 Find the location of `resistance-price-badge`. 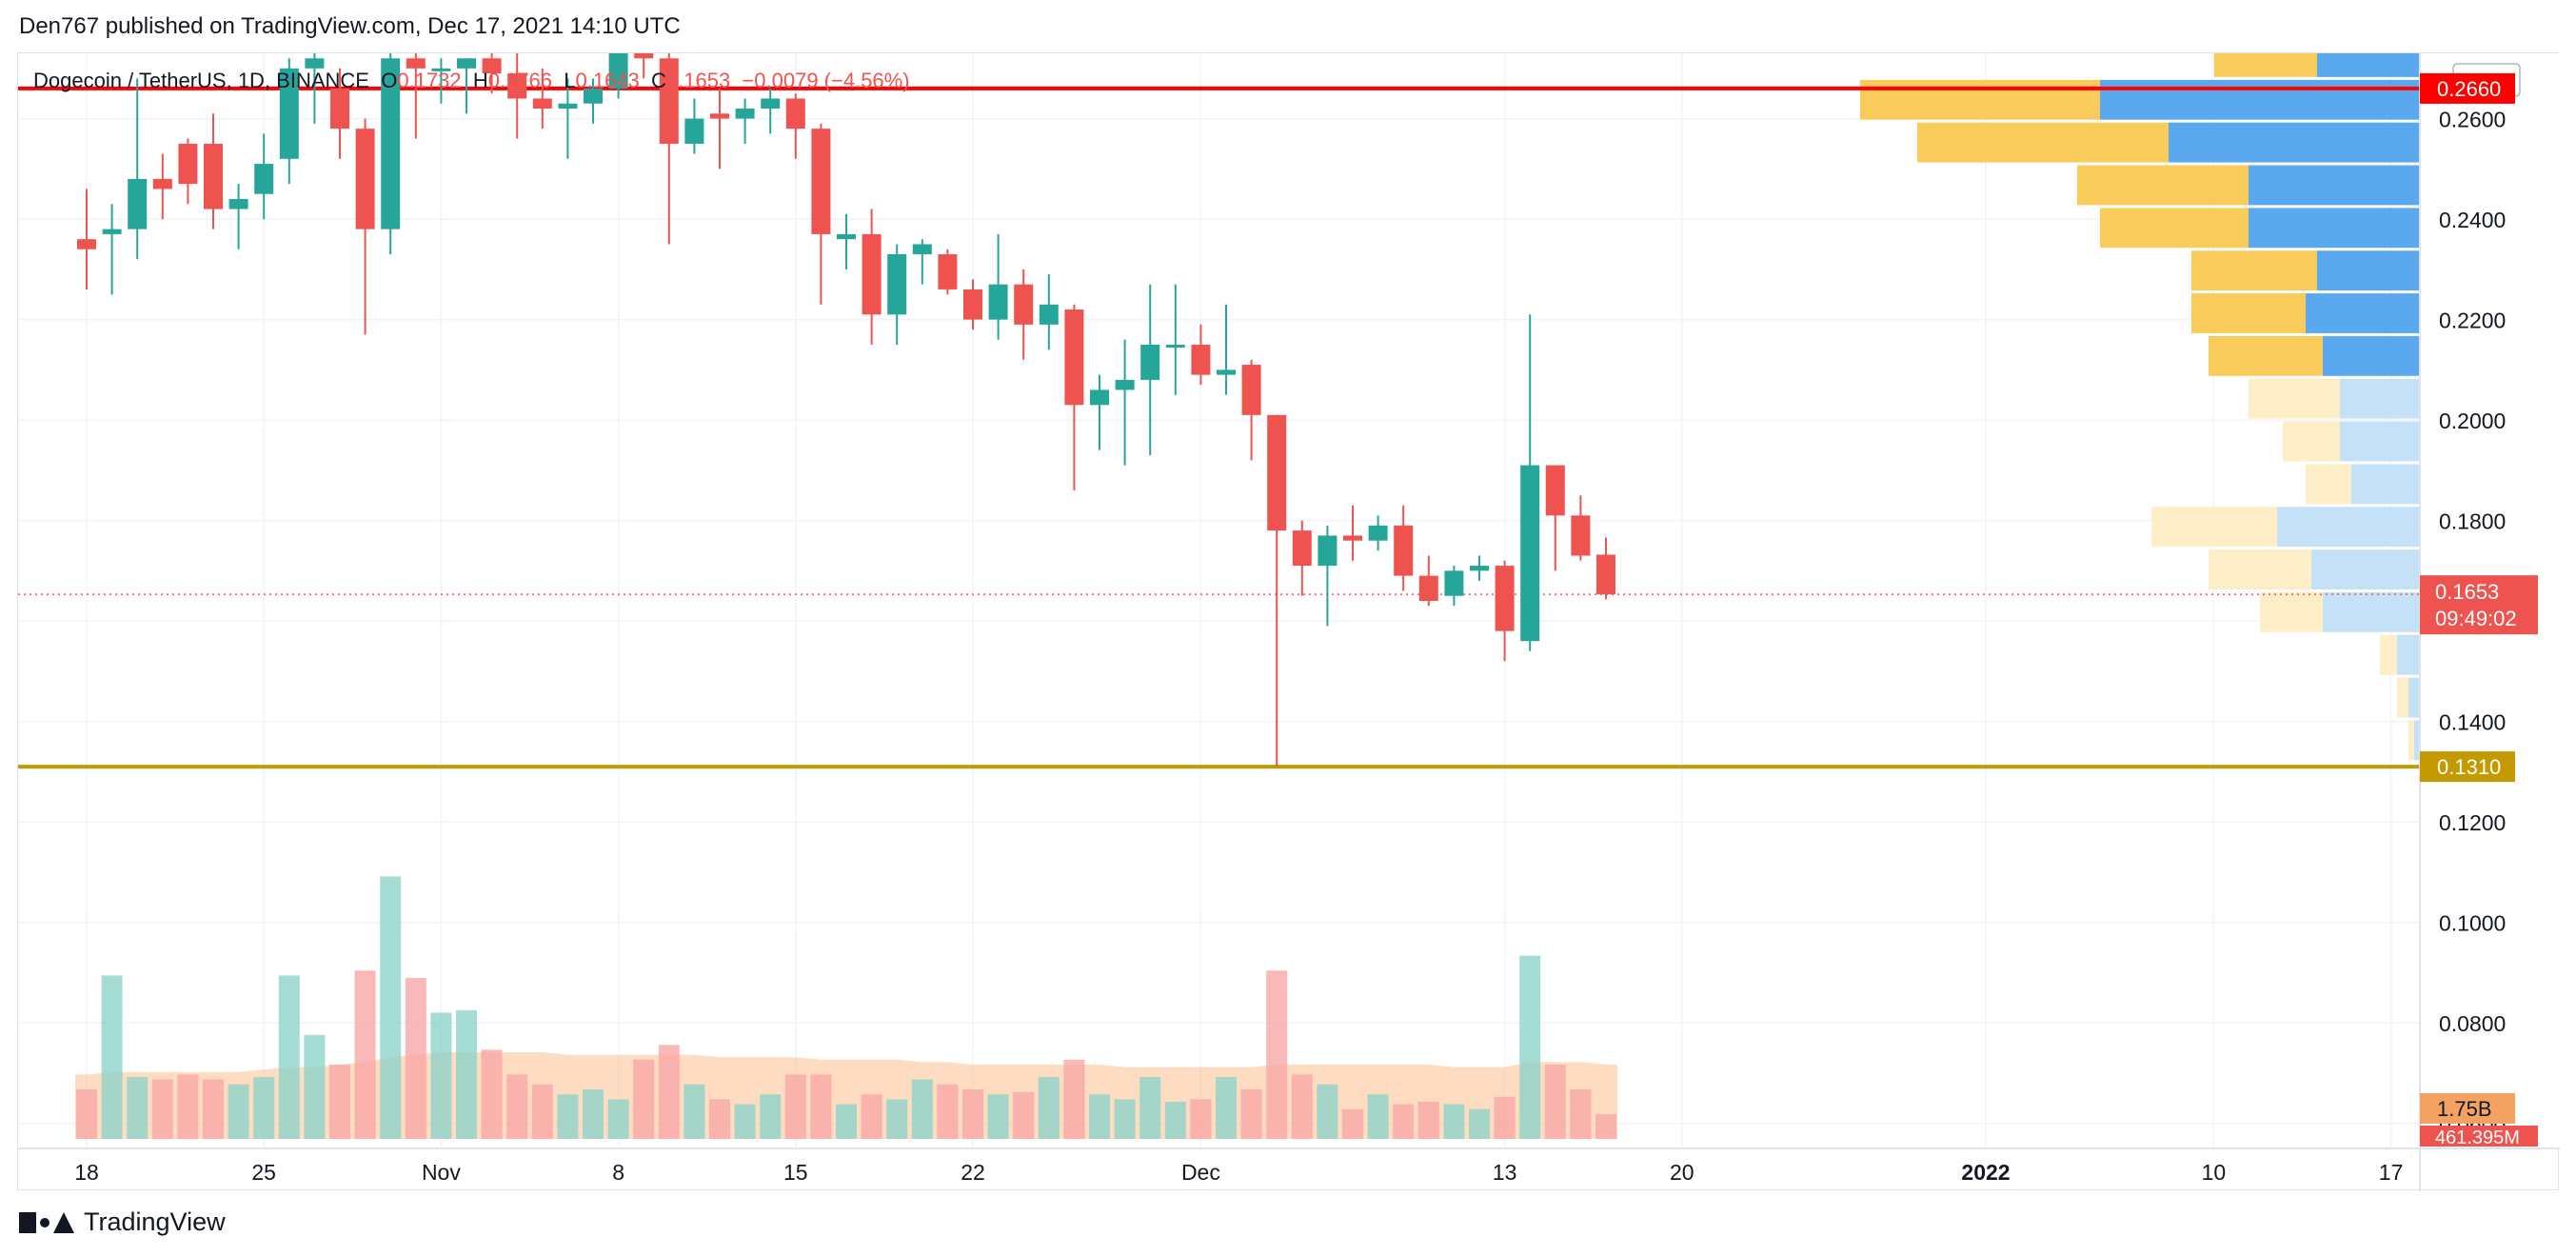

resistance-price-badge is located at coordinates (2467, 88).